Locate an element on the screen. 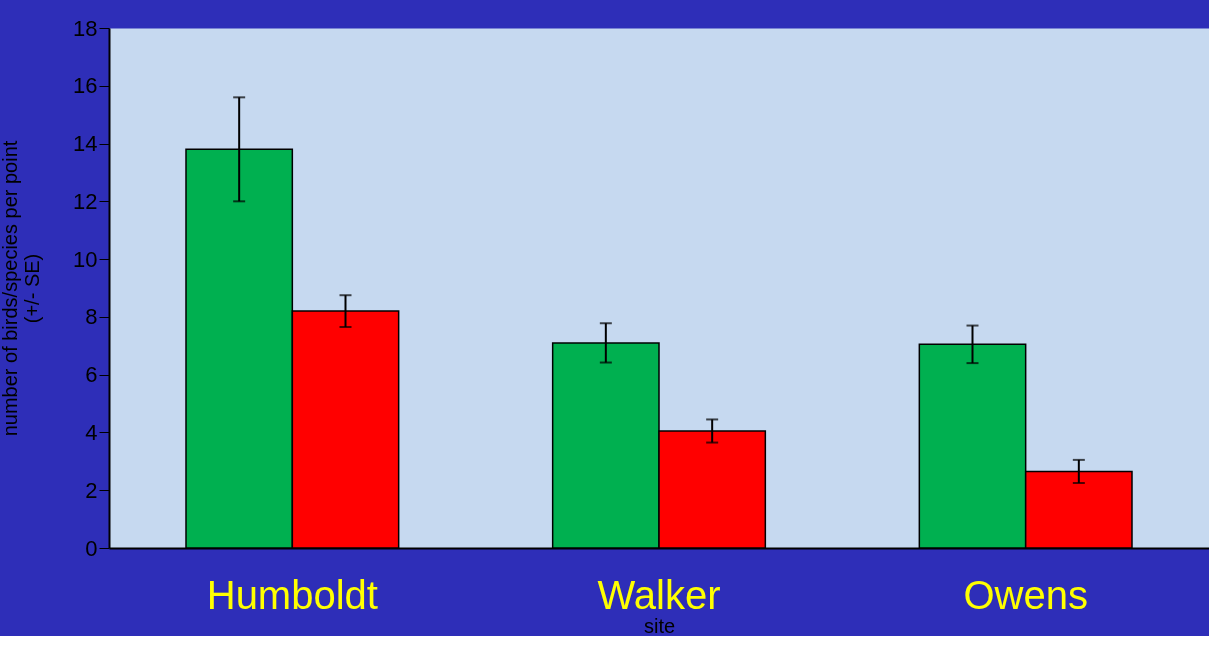 The height and width of the screenshot is (659, 1210). y-axis-title: number of birds/species per point (+/- SE) is located at coordinates (22, 288).